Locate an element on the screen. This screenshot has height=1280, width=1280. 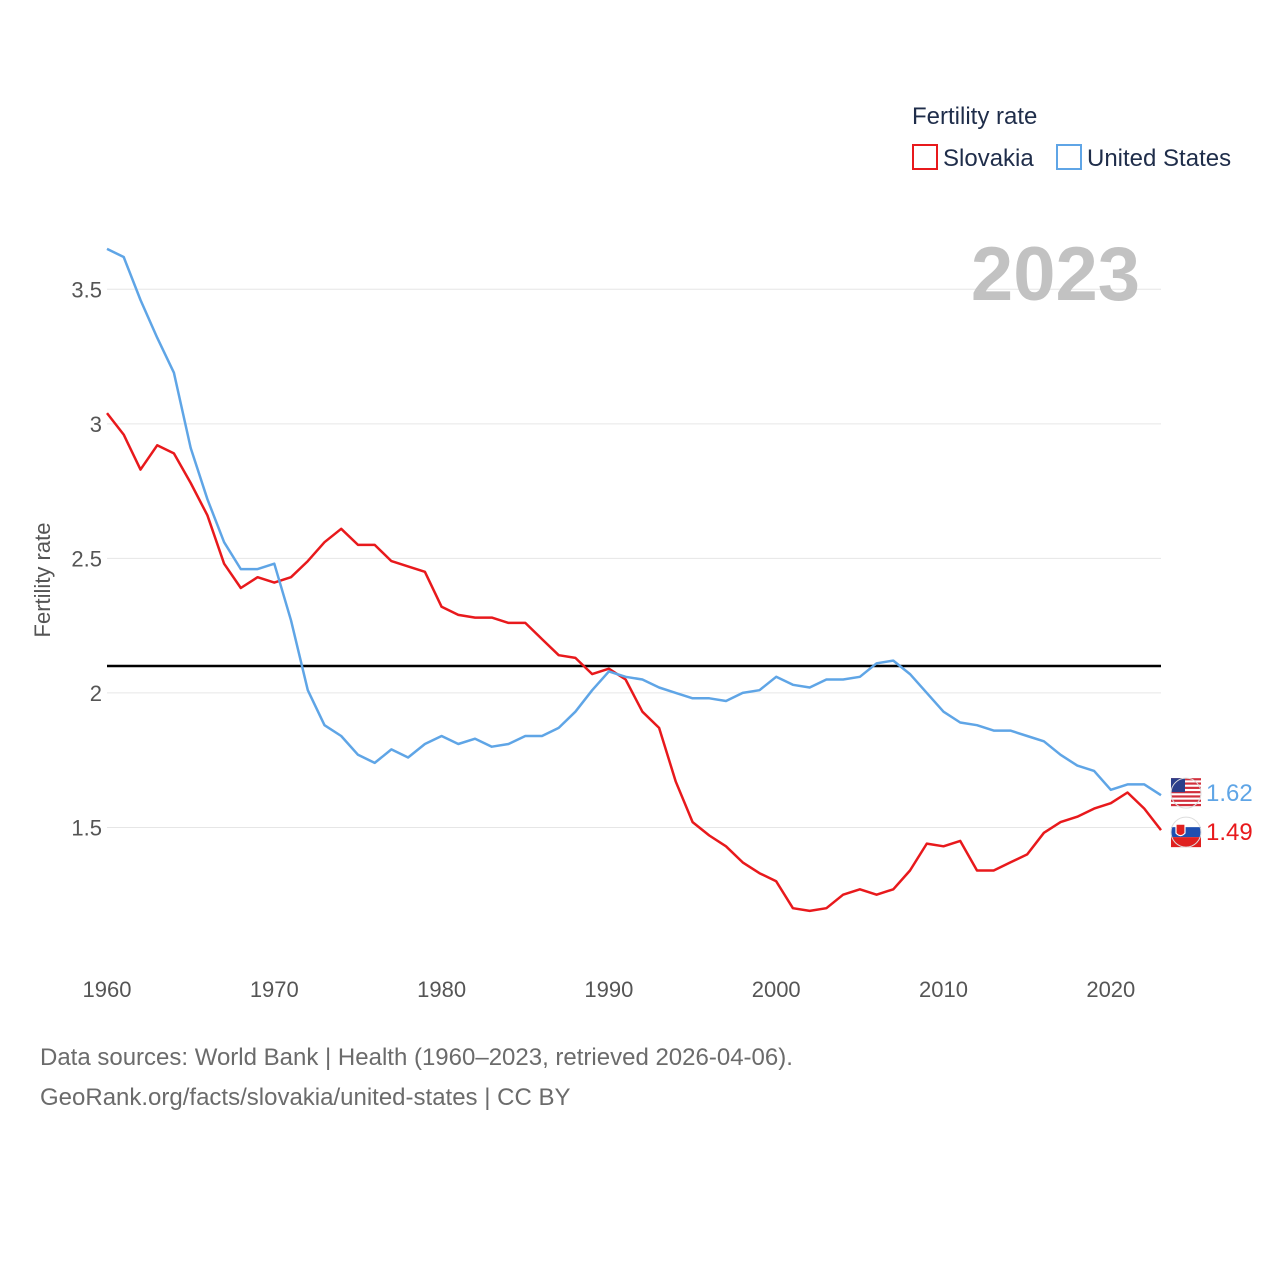
y-axis-label: Fertility rate is located at coordinates (42, 580).